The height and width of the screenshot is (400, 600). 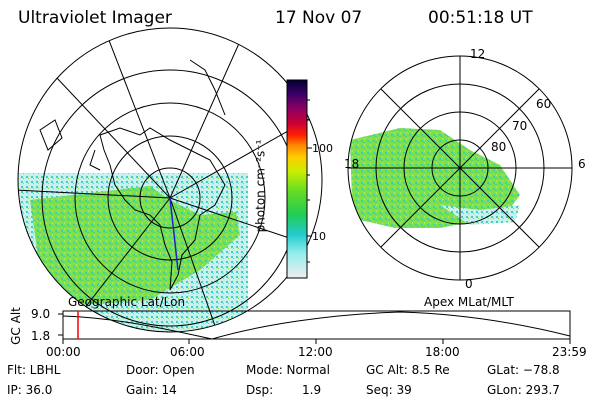 I want to click on altitude-xtick-0600: 06:00, so click(x=187, y=352).